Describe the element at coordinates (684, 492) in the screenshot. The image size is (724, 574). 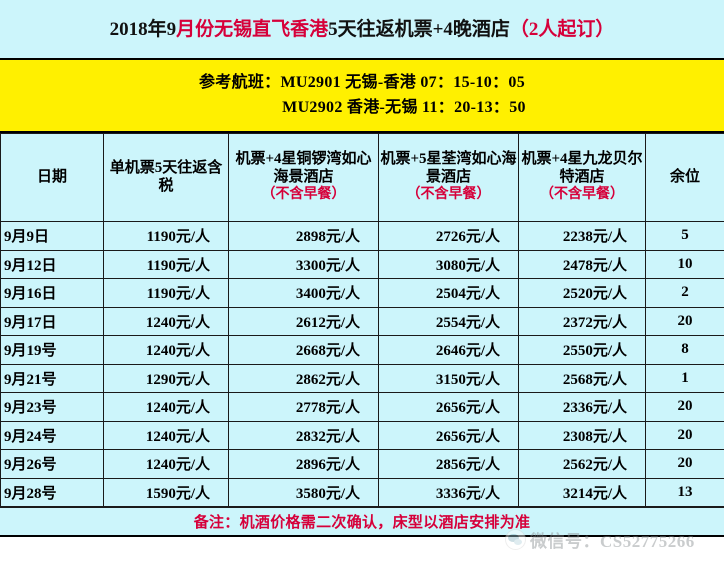
I see `cell-seats: 13` at that location.